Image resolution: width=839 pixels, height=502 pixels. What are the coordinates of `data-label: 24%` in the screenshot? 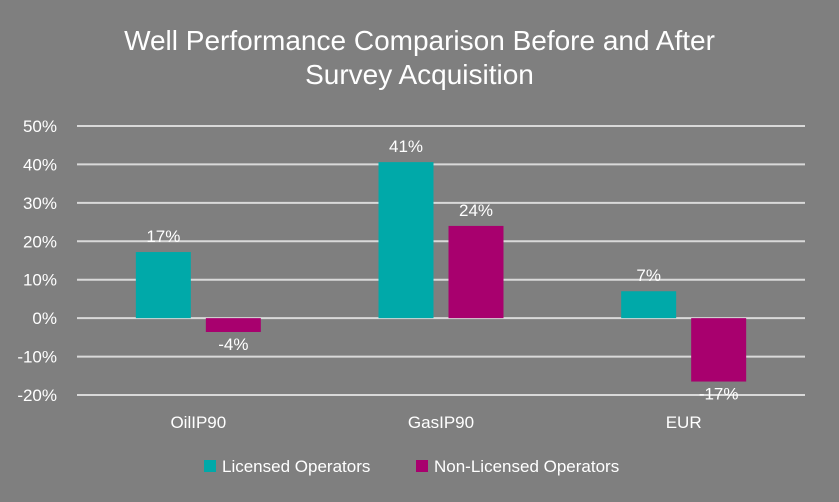 It's located at (476, 210).